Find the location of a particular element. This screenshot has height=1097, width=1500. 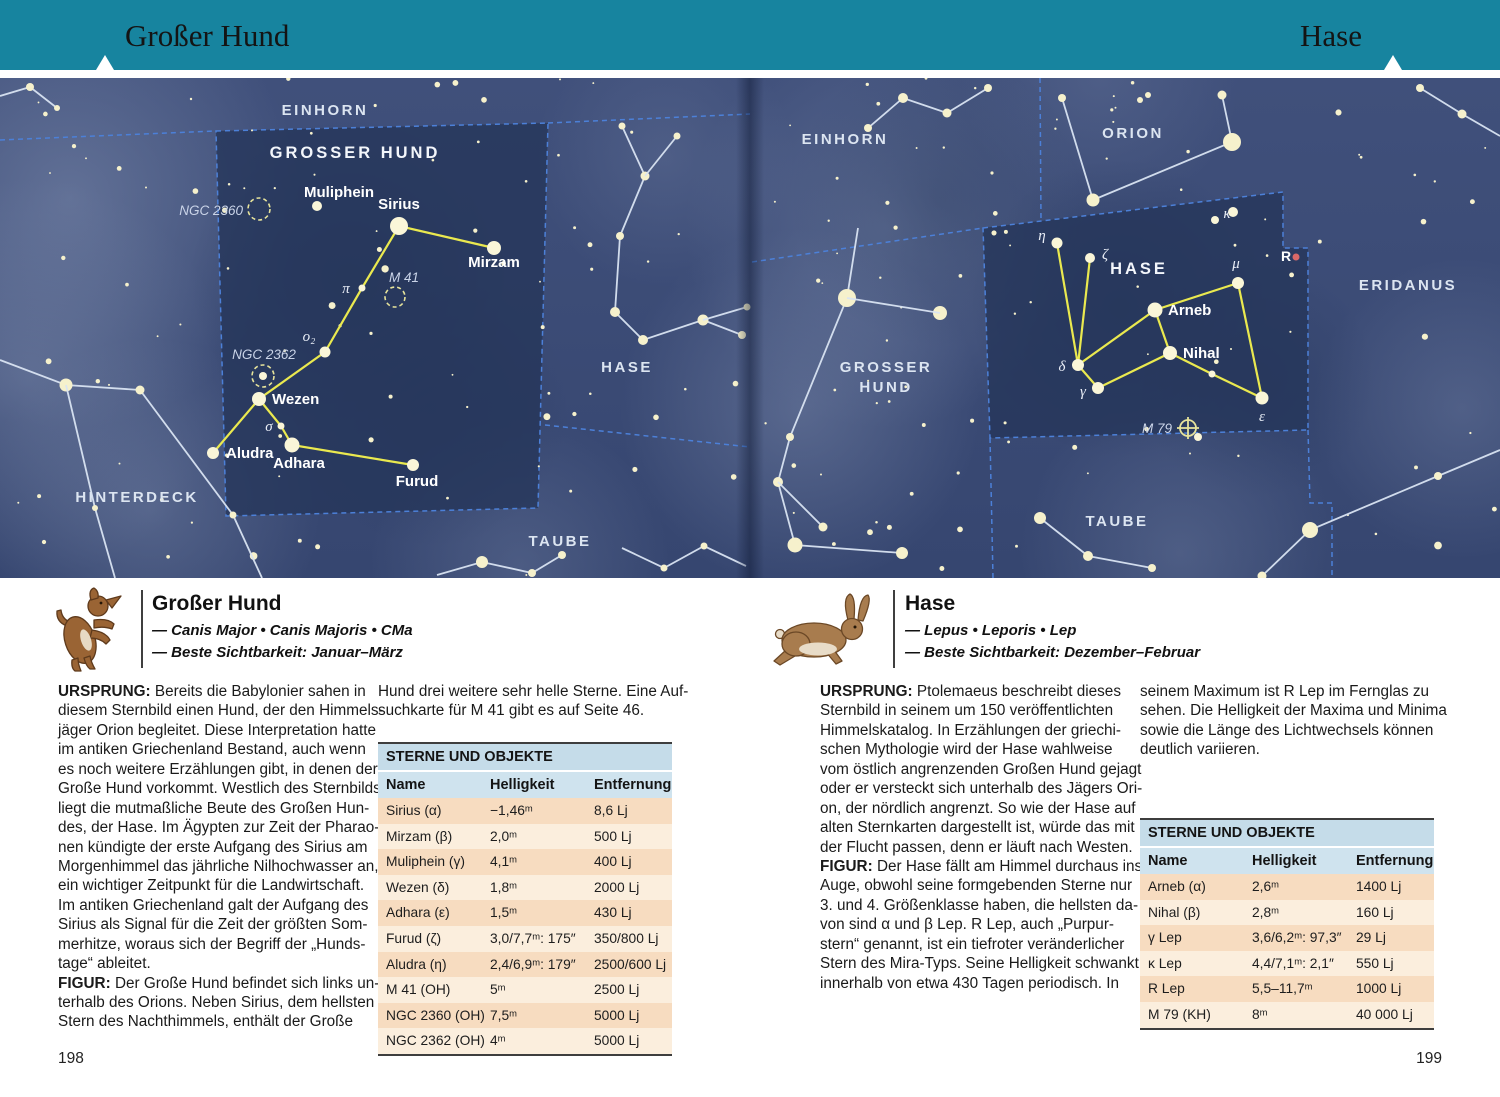

constellation-boundary-region is located at coordinates (382, 319).